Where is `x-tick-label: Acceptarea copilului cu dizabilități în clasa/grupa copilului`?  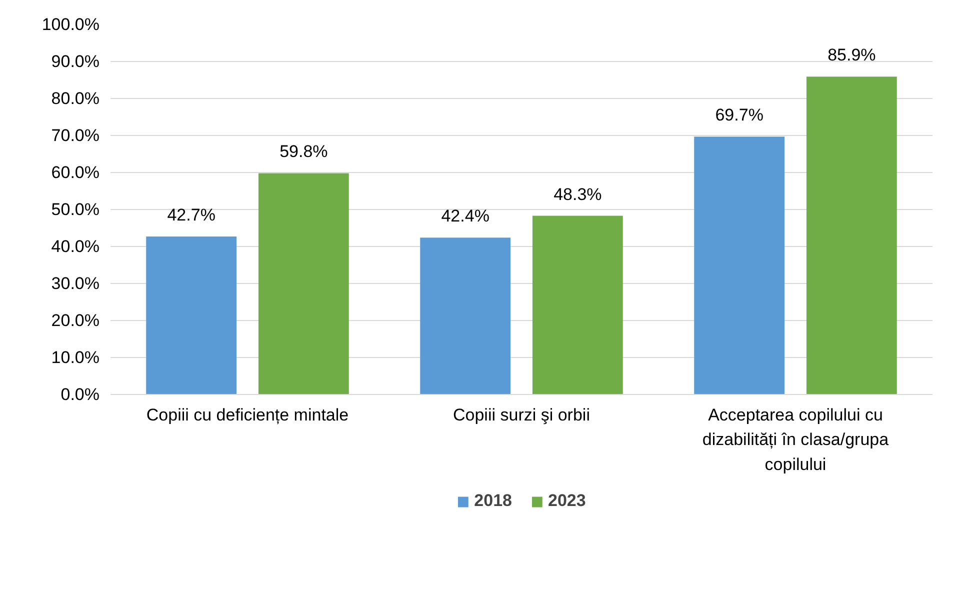
x-tick-label: Acceptarea copilului cu dizabilități în clasa/grupa copilului is located at coordinates (796, 440).